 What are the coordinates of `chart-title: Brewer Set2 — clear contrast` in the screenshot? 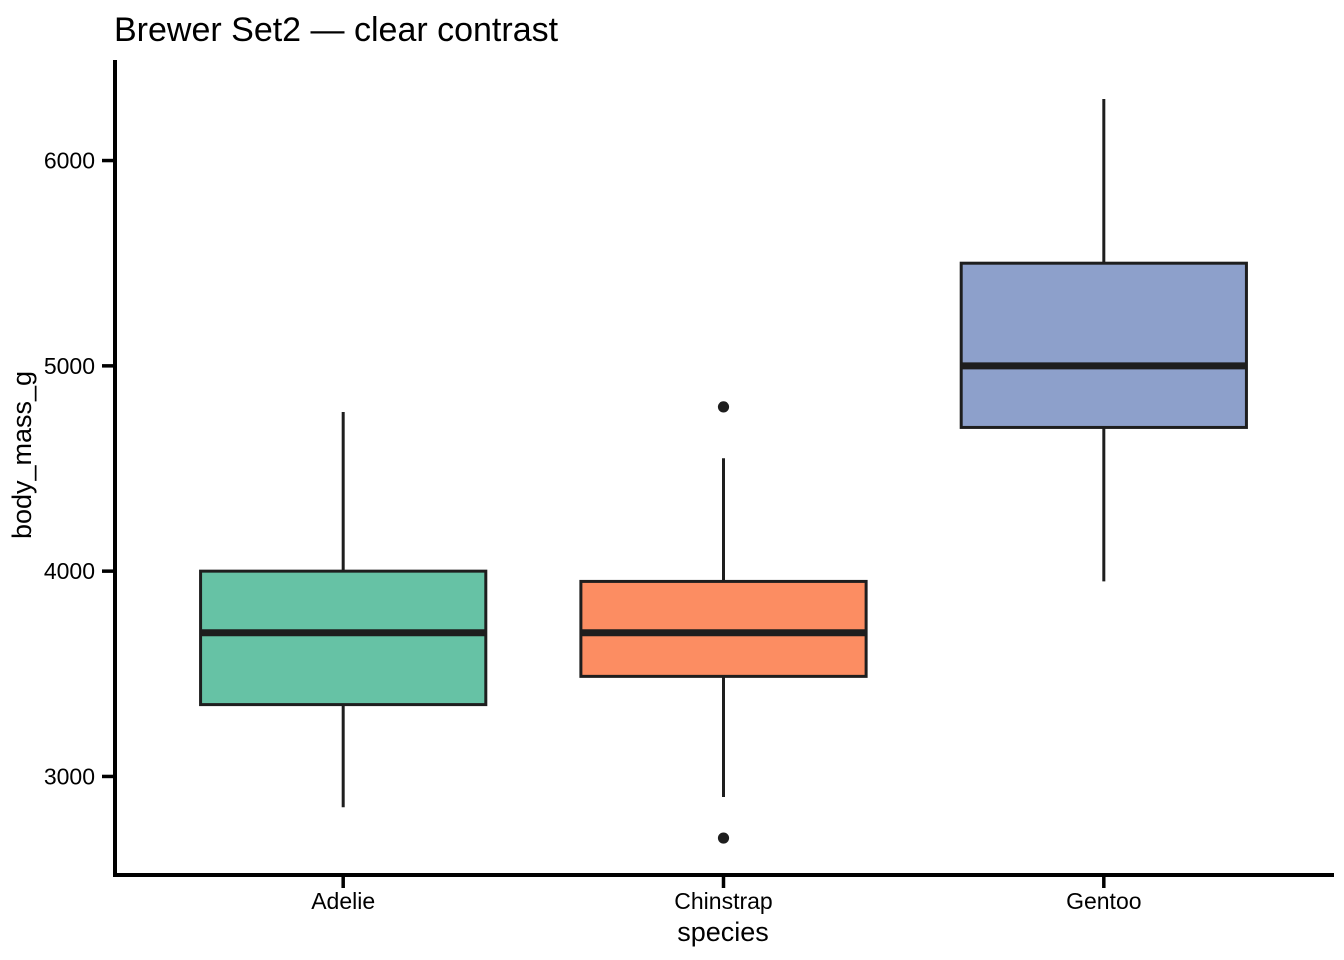 It's located at (336, 30).